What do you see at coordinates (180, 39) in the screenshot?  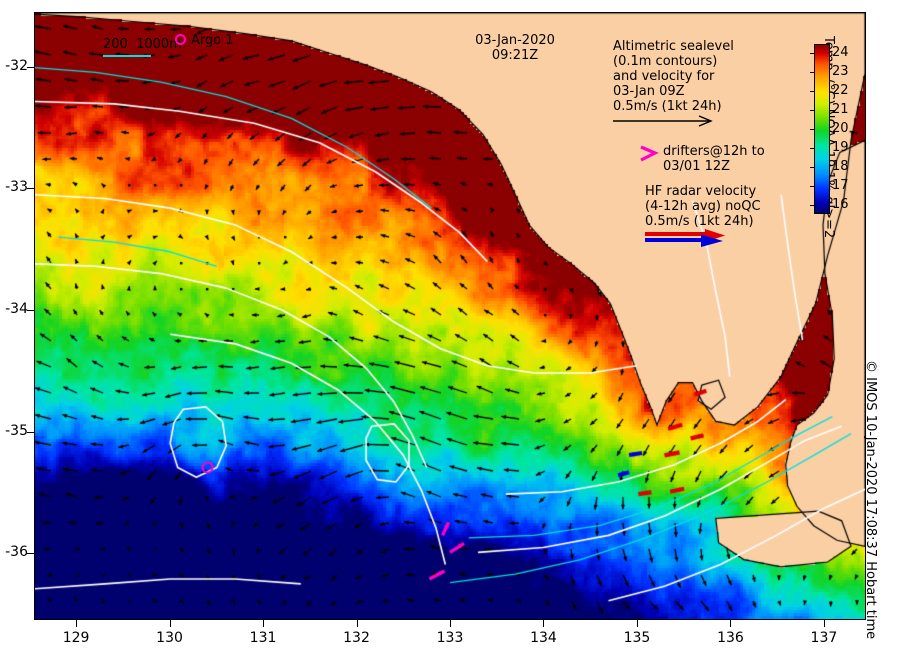 I see `argo-marker-icon` at bounding box center [180, 39].